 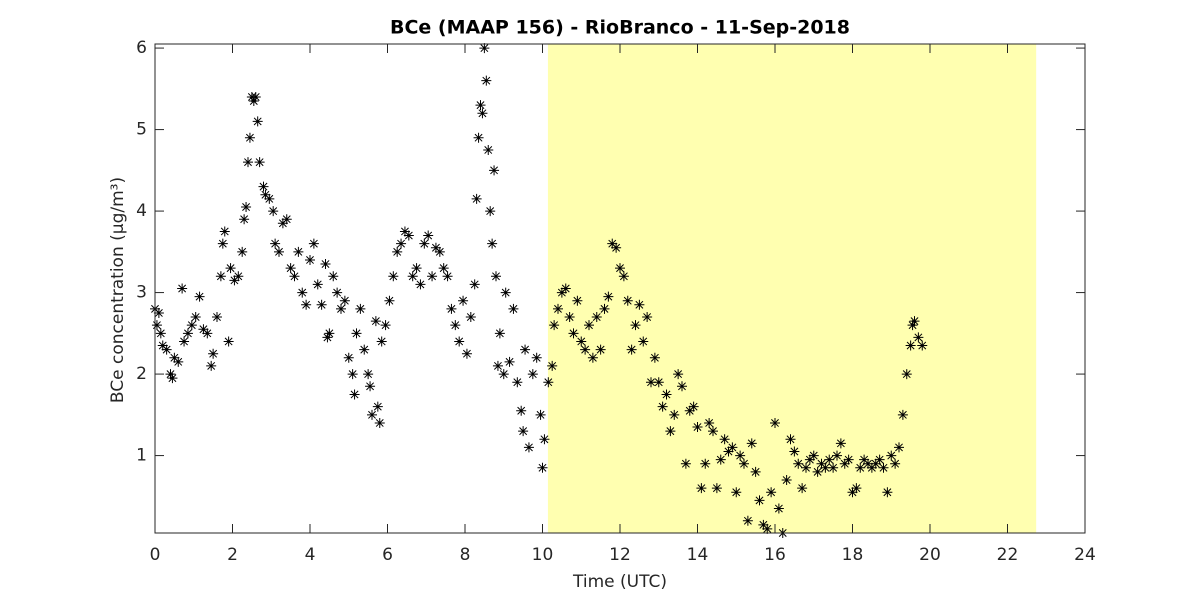 I want to click on x-tick-label: 6, so click(x=387, y=555).